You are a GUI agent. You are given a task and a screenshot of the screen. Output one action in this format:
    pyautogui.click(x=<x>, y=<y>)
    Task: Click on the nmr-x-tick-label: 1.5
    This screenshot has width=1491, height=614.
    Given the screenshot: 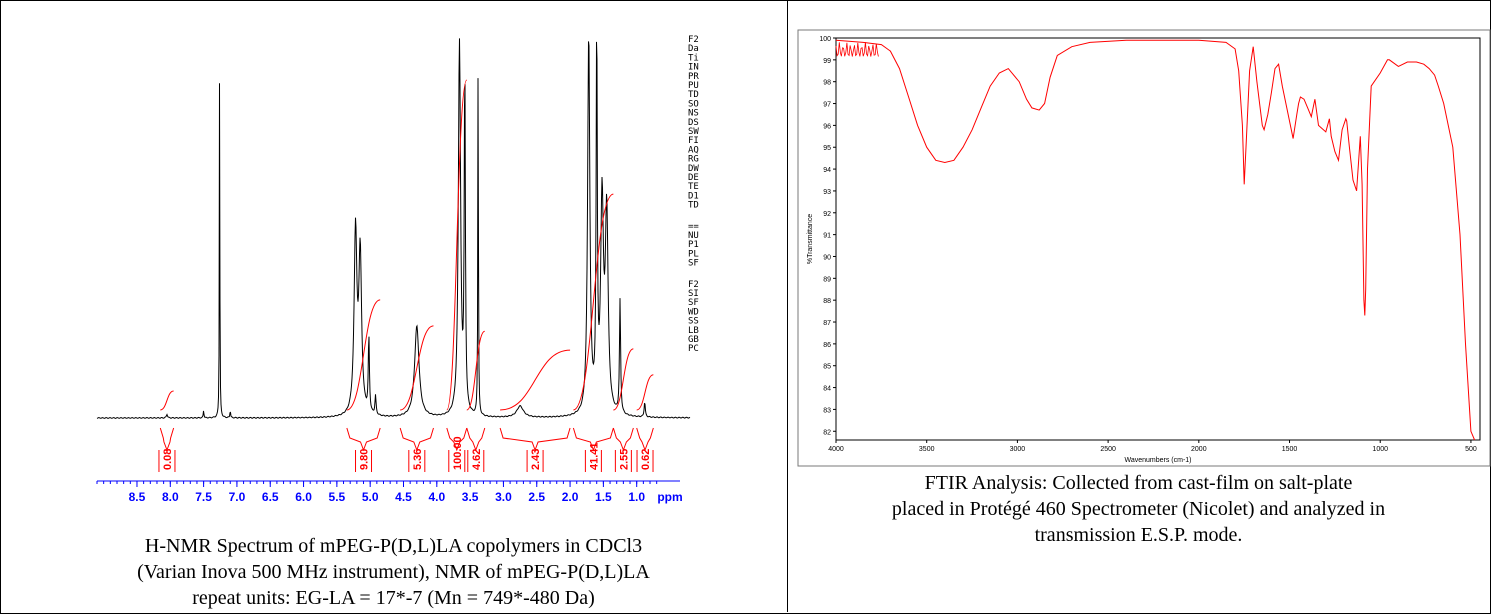 What is the action you would take?
    pyautogui.click(x=603, y=497)
    